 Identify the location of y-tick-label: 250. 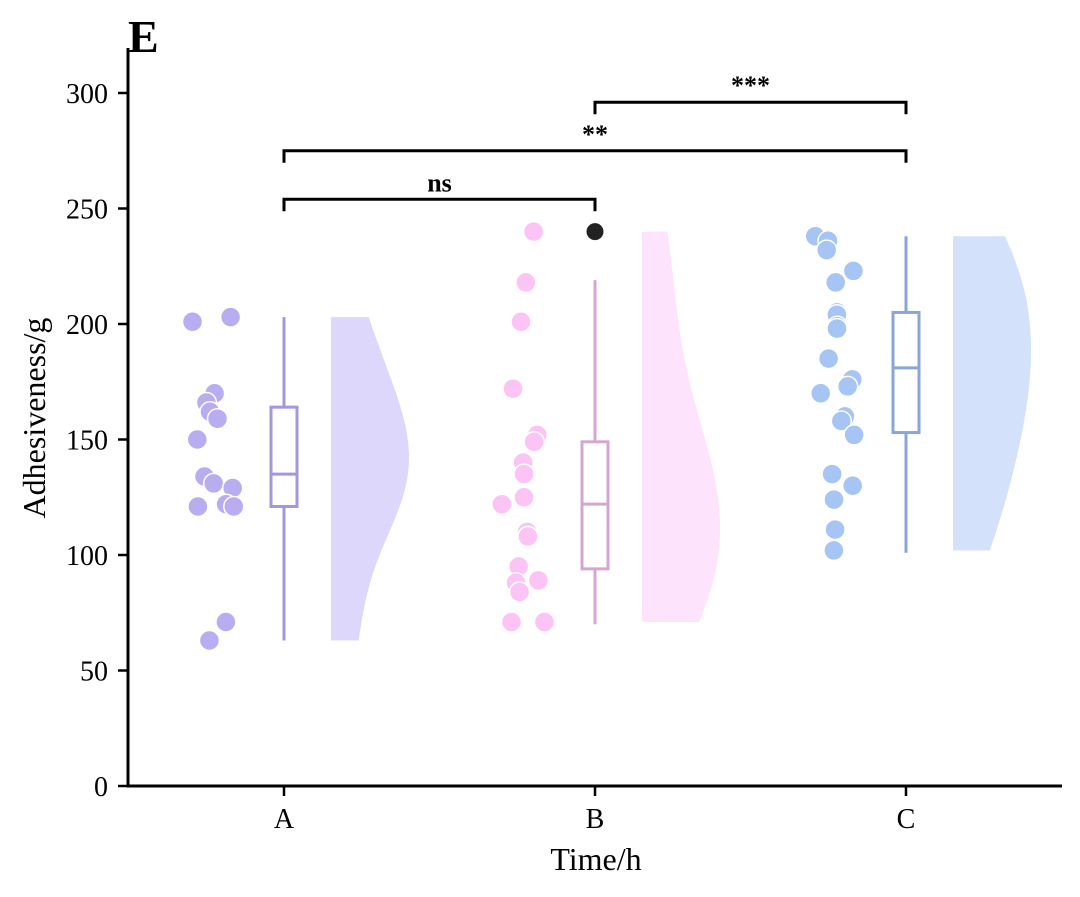
(87, 210).